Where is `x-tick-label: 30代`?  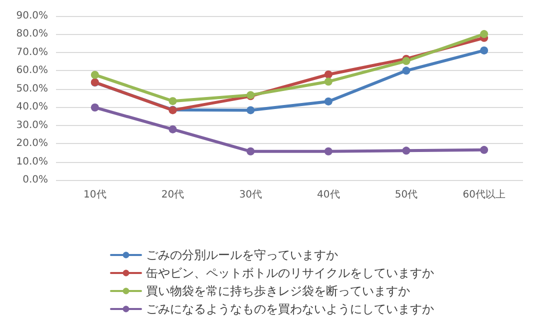
x-tick-label: 30代 is located at coordinates (250, 195).